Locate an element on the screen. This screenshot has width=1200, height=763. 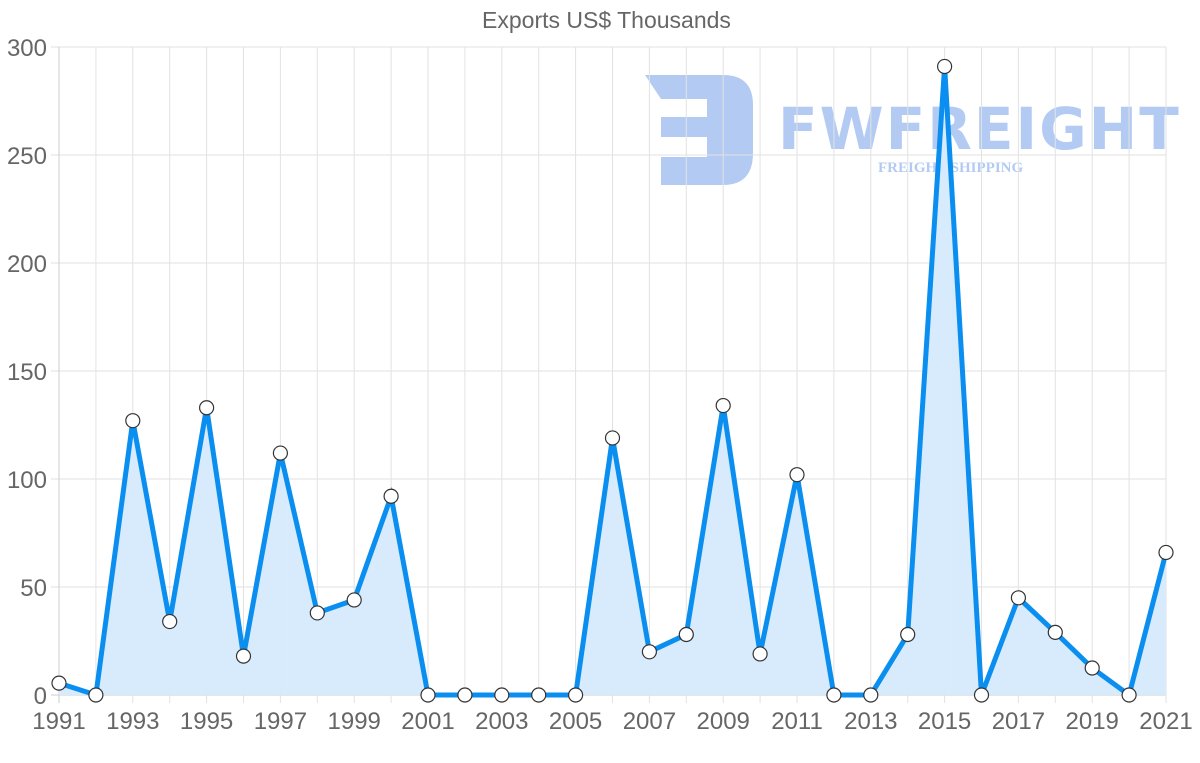
y-axis: 0 50 100 150 200 250 300 is located at coordinates (27, 372).